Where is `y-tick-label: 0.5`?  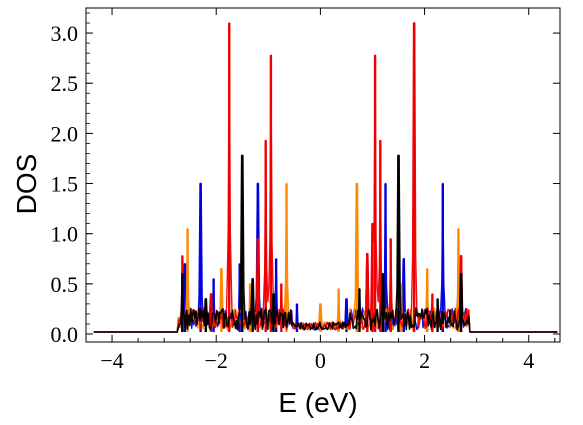 y-tick-label: 0.5 is located at coordinates (65, 284).